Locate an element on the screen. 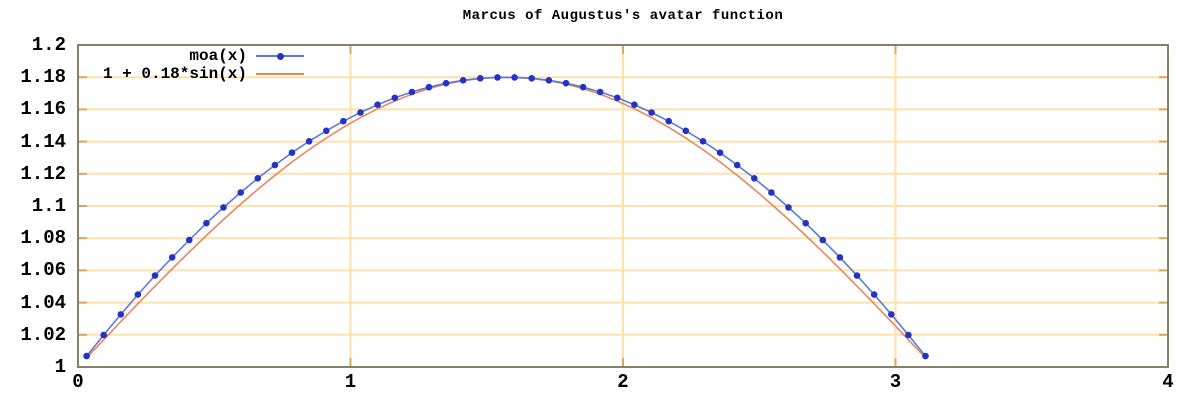  y-tick-label: 1.14 is located at coordinates (43, 141).